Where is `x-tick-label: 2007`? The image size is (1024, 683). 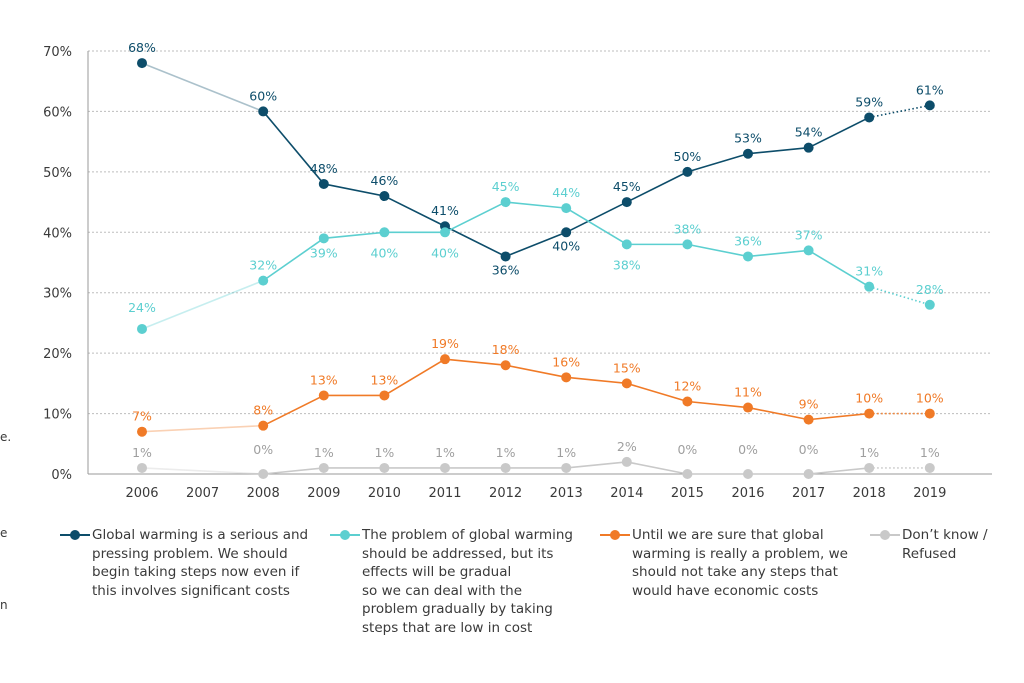
x-tick-label: 2007 is located at coordinates (202, 493).